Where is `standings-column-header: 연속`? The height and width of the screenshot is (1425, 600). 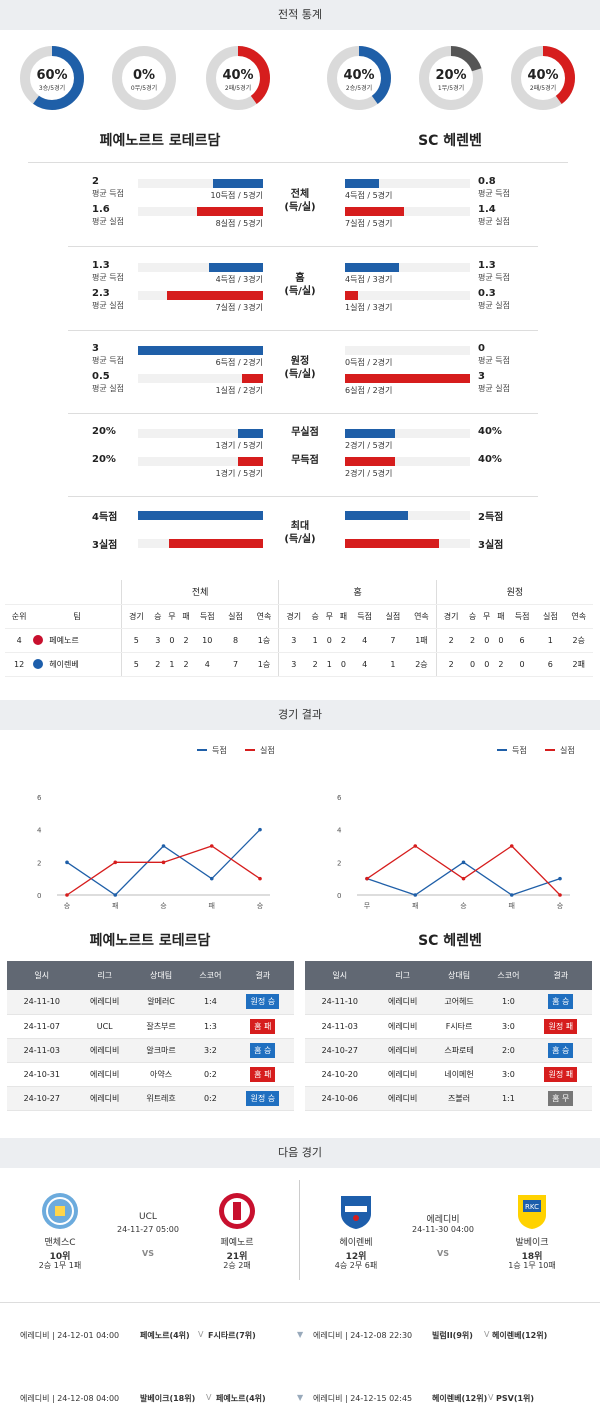 standings-column-header: 연속 is located at coordinates (264, 616).